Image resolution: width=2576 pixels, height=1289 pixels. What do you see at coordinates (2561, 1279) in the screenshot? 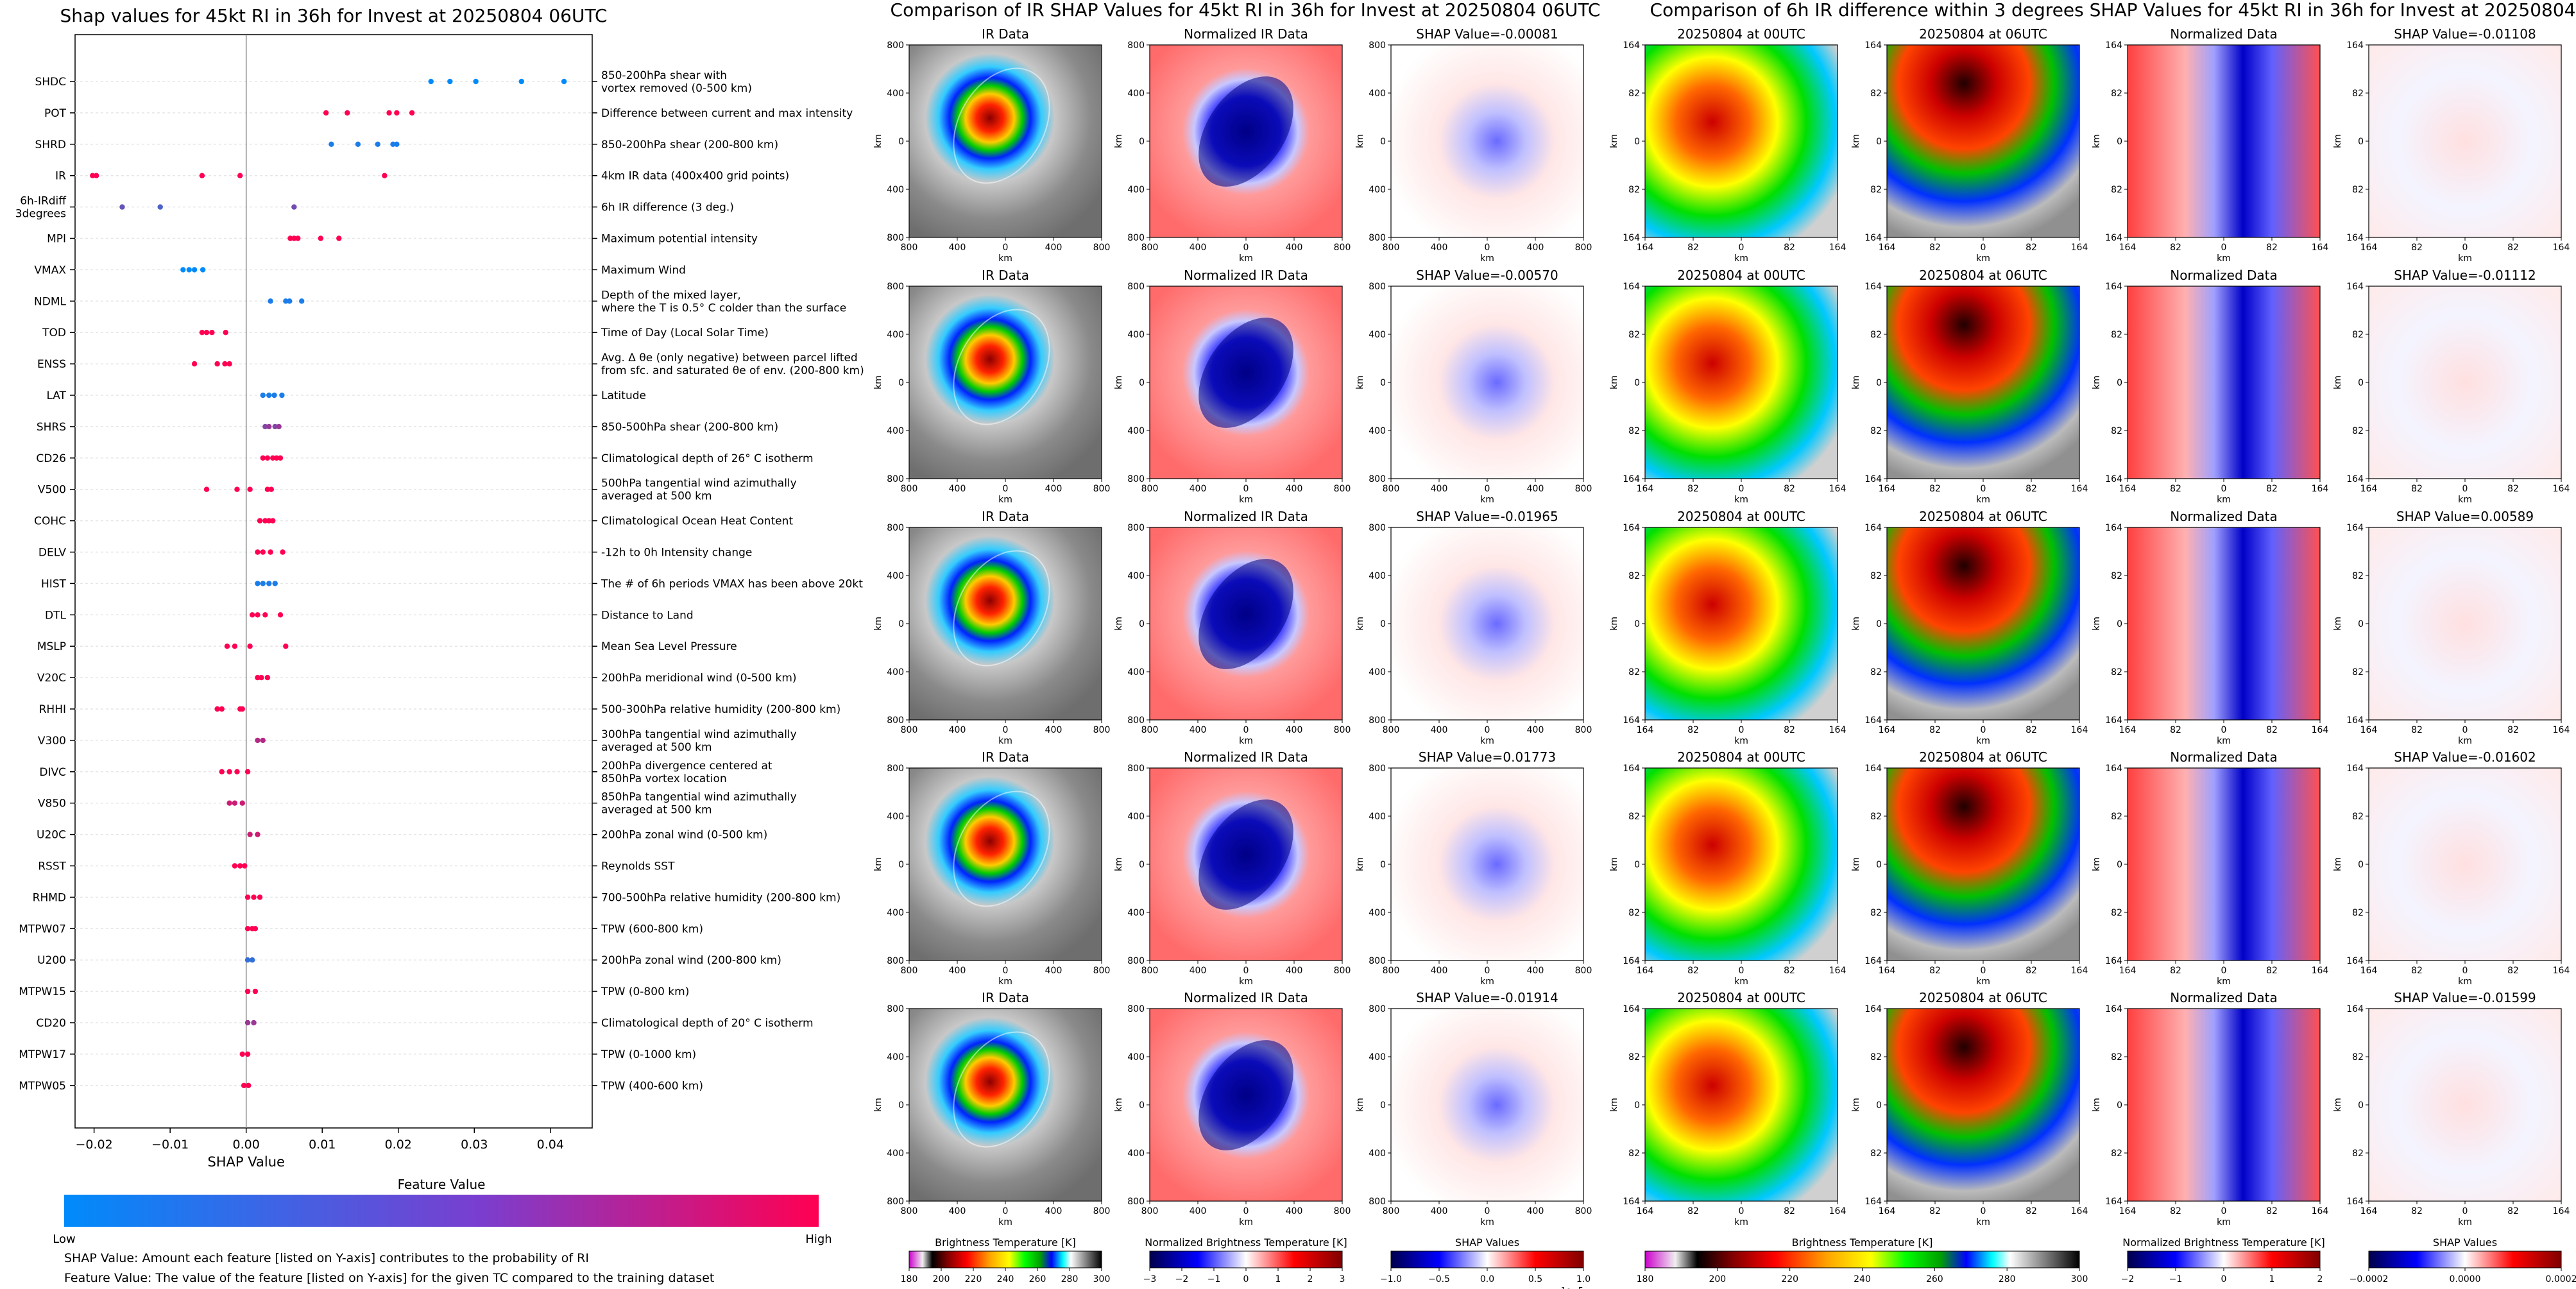
I see `colorbar-tick-label: 0.0002` at bounding box center [2561, 1279].